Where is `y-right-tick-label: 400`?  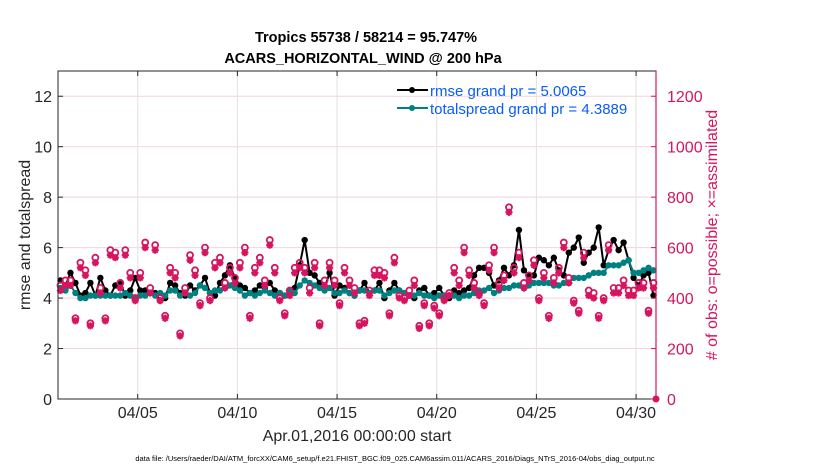
y-right-tick-label: 400 is located at coordinates (680, 299).